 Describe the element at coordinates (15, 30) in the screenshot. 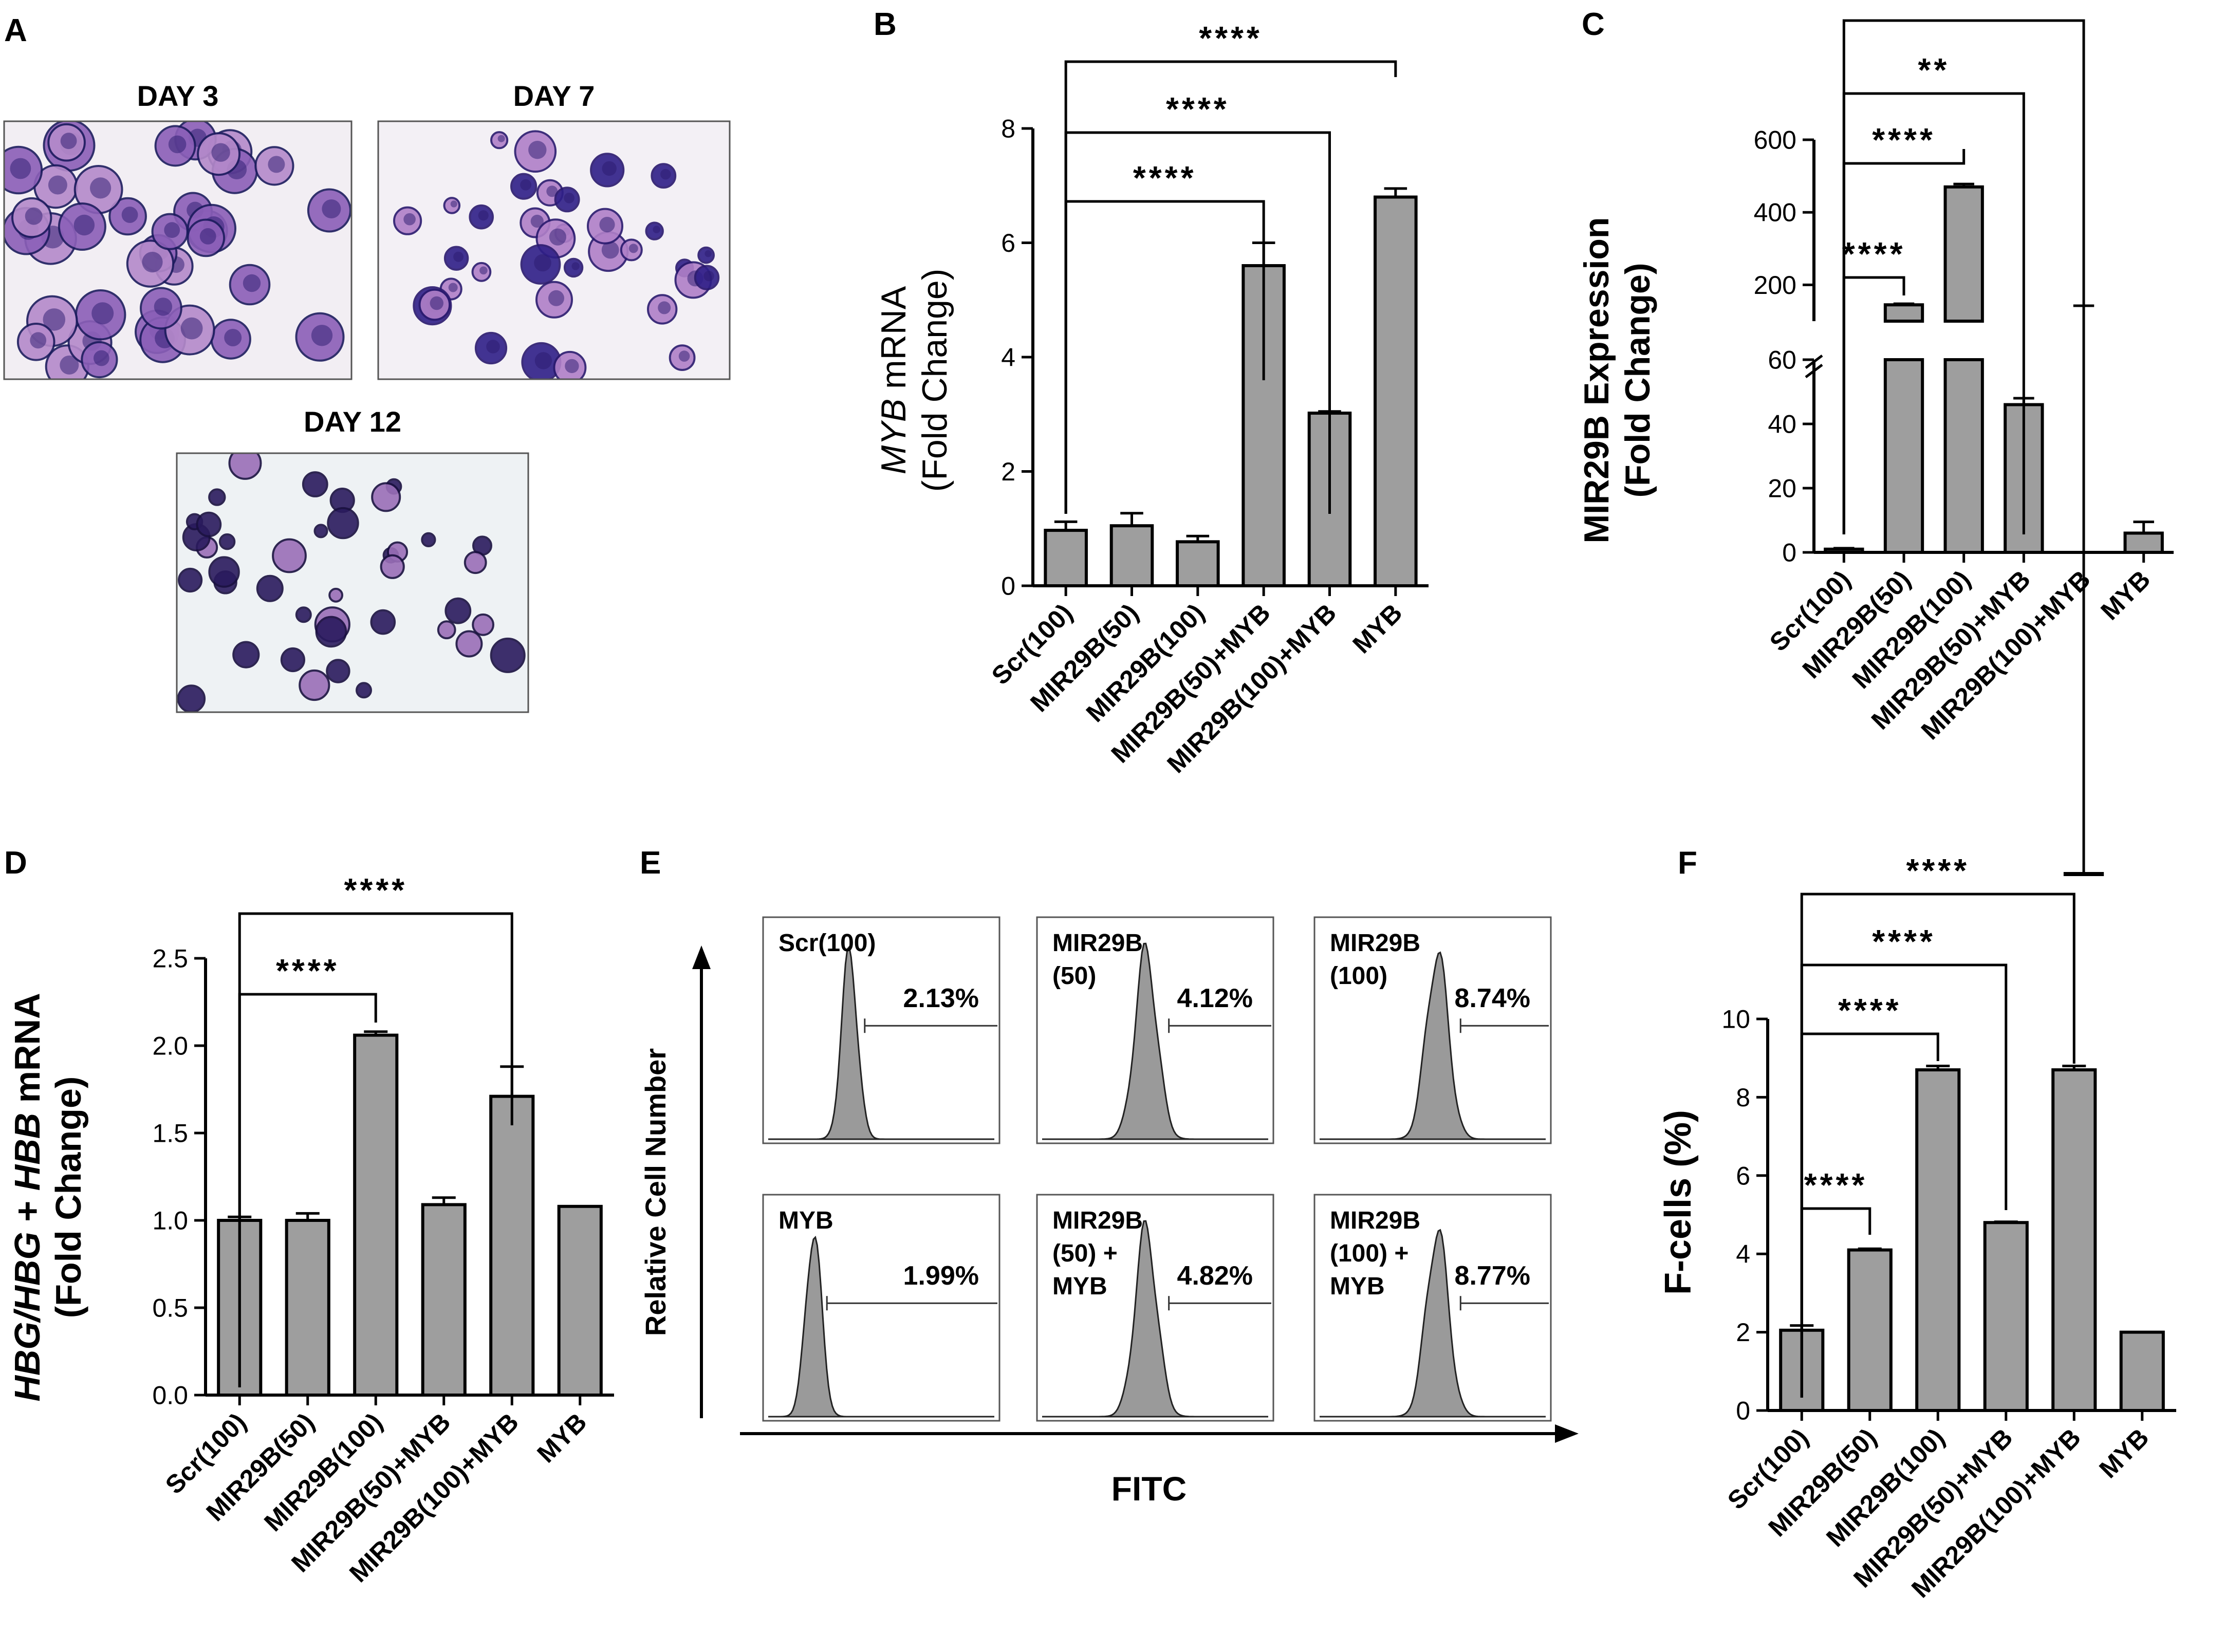

I see `panel-label-a: A` at that location.